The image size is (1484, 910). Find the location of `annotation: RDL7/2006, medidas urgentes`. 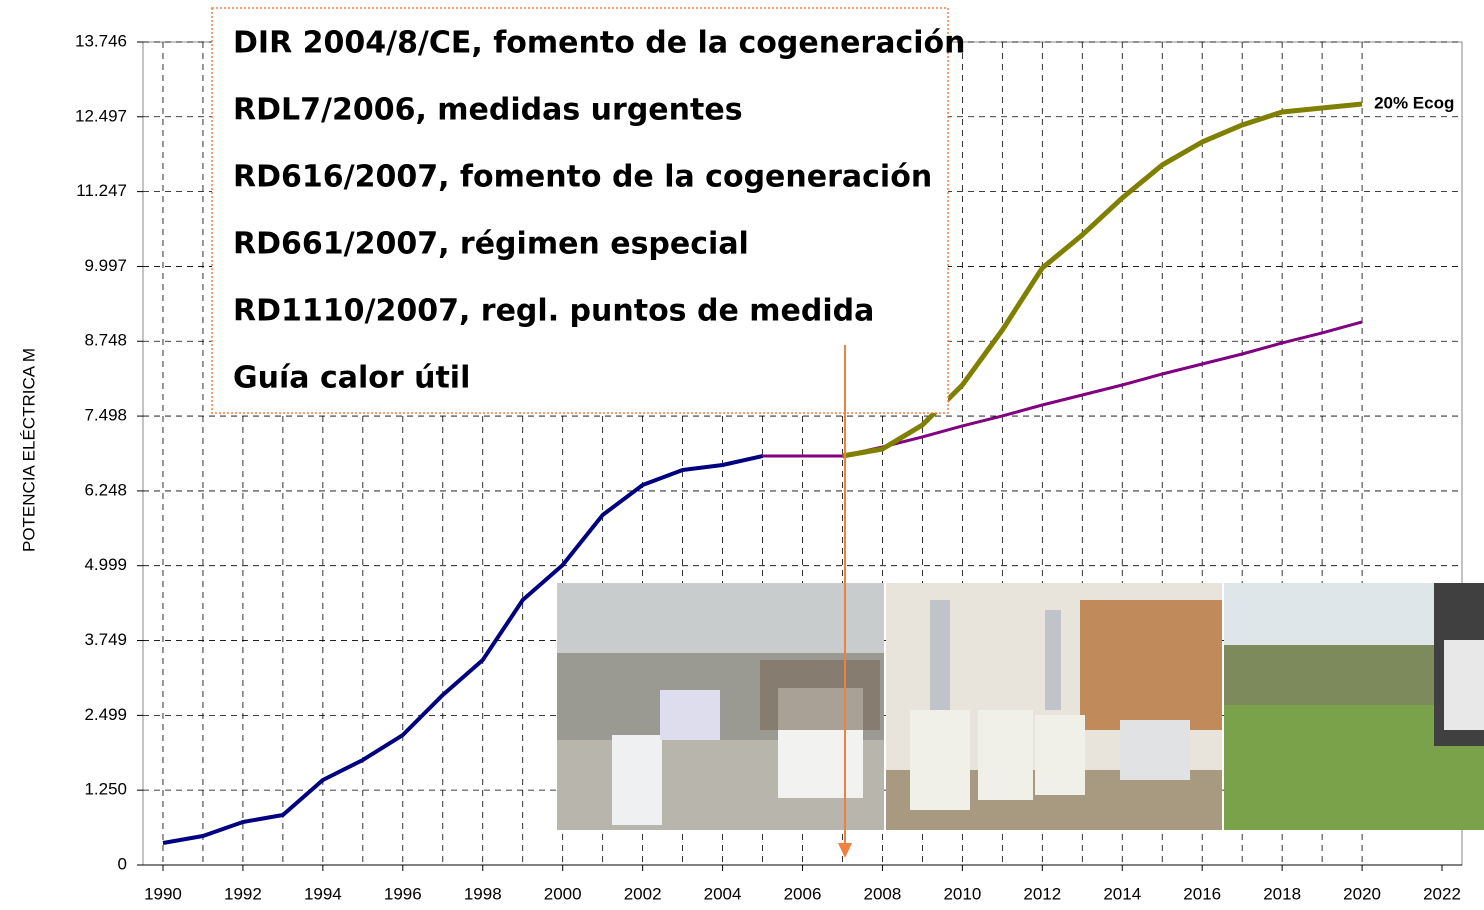

annotation: RDL7/2006, medidas urgentes is located at coordinates (488, 110).